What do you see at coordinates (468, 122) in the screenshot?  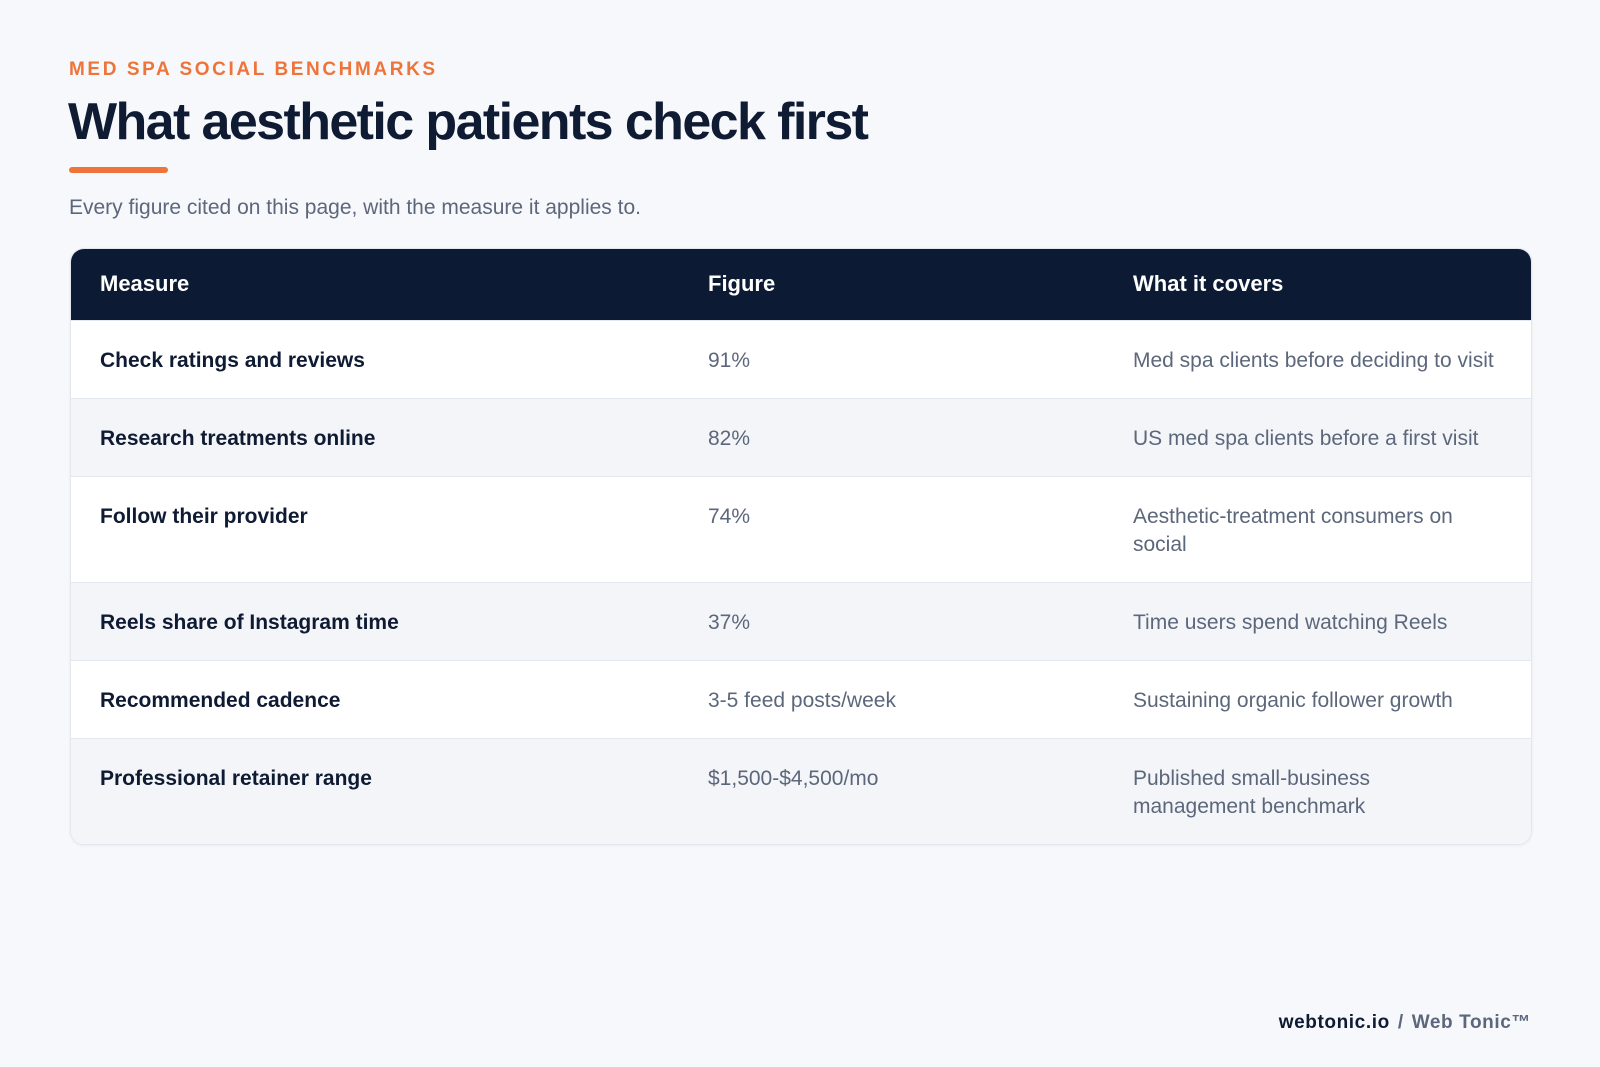 I see `page-title: What aesthetic patients check first` at bounding box center [468, 122].